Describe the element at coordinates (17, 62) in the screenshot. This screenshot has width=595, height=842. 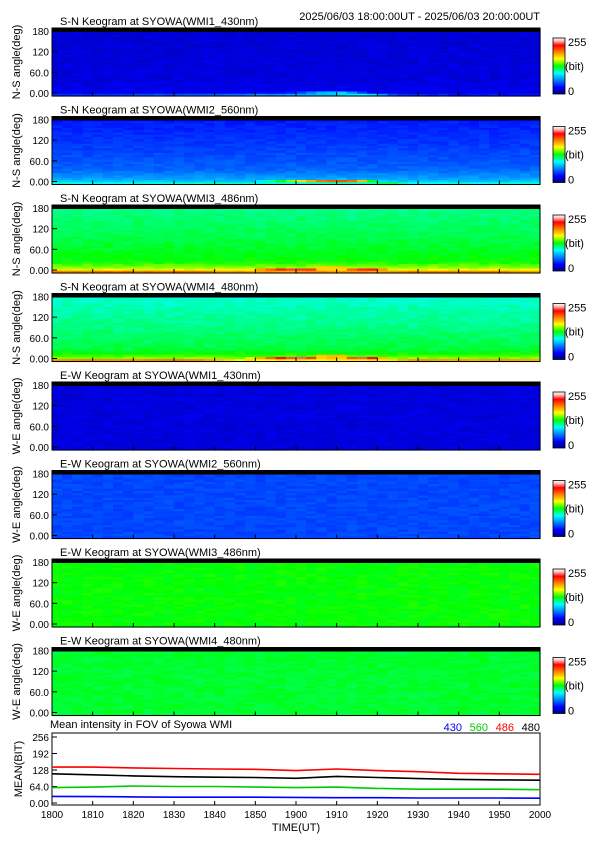
I see `y-axis-label: N-S angle(deg)` at that location.